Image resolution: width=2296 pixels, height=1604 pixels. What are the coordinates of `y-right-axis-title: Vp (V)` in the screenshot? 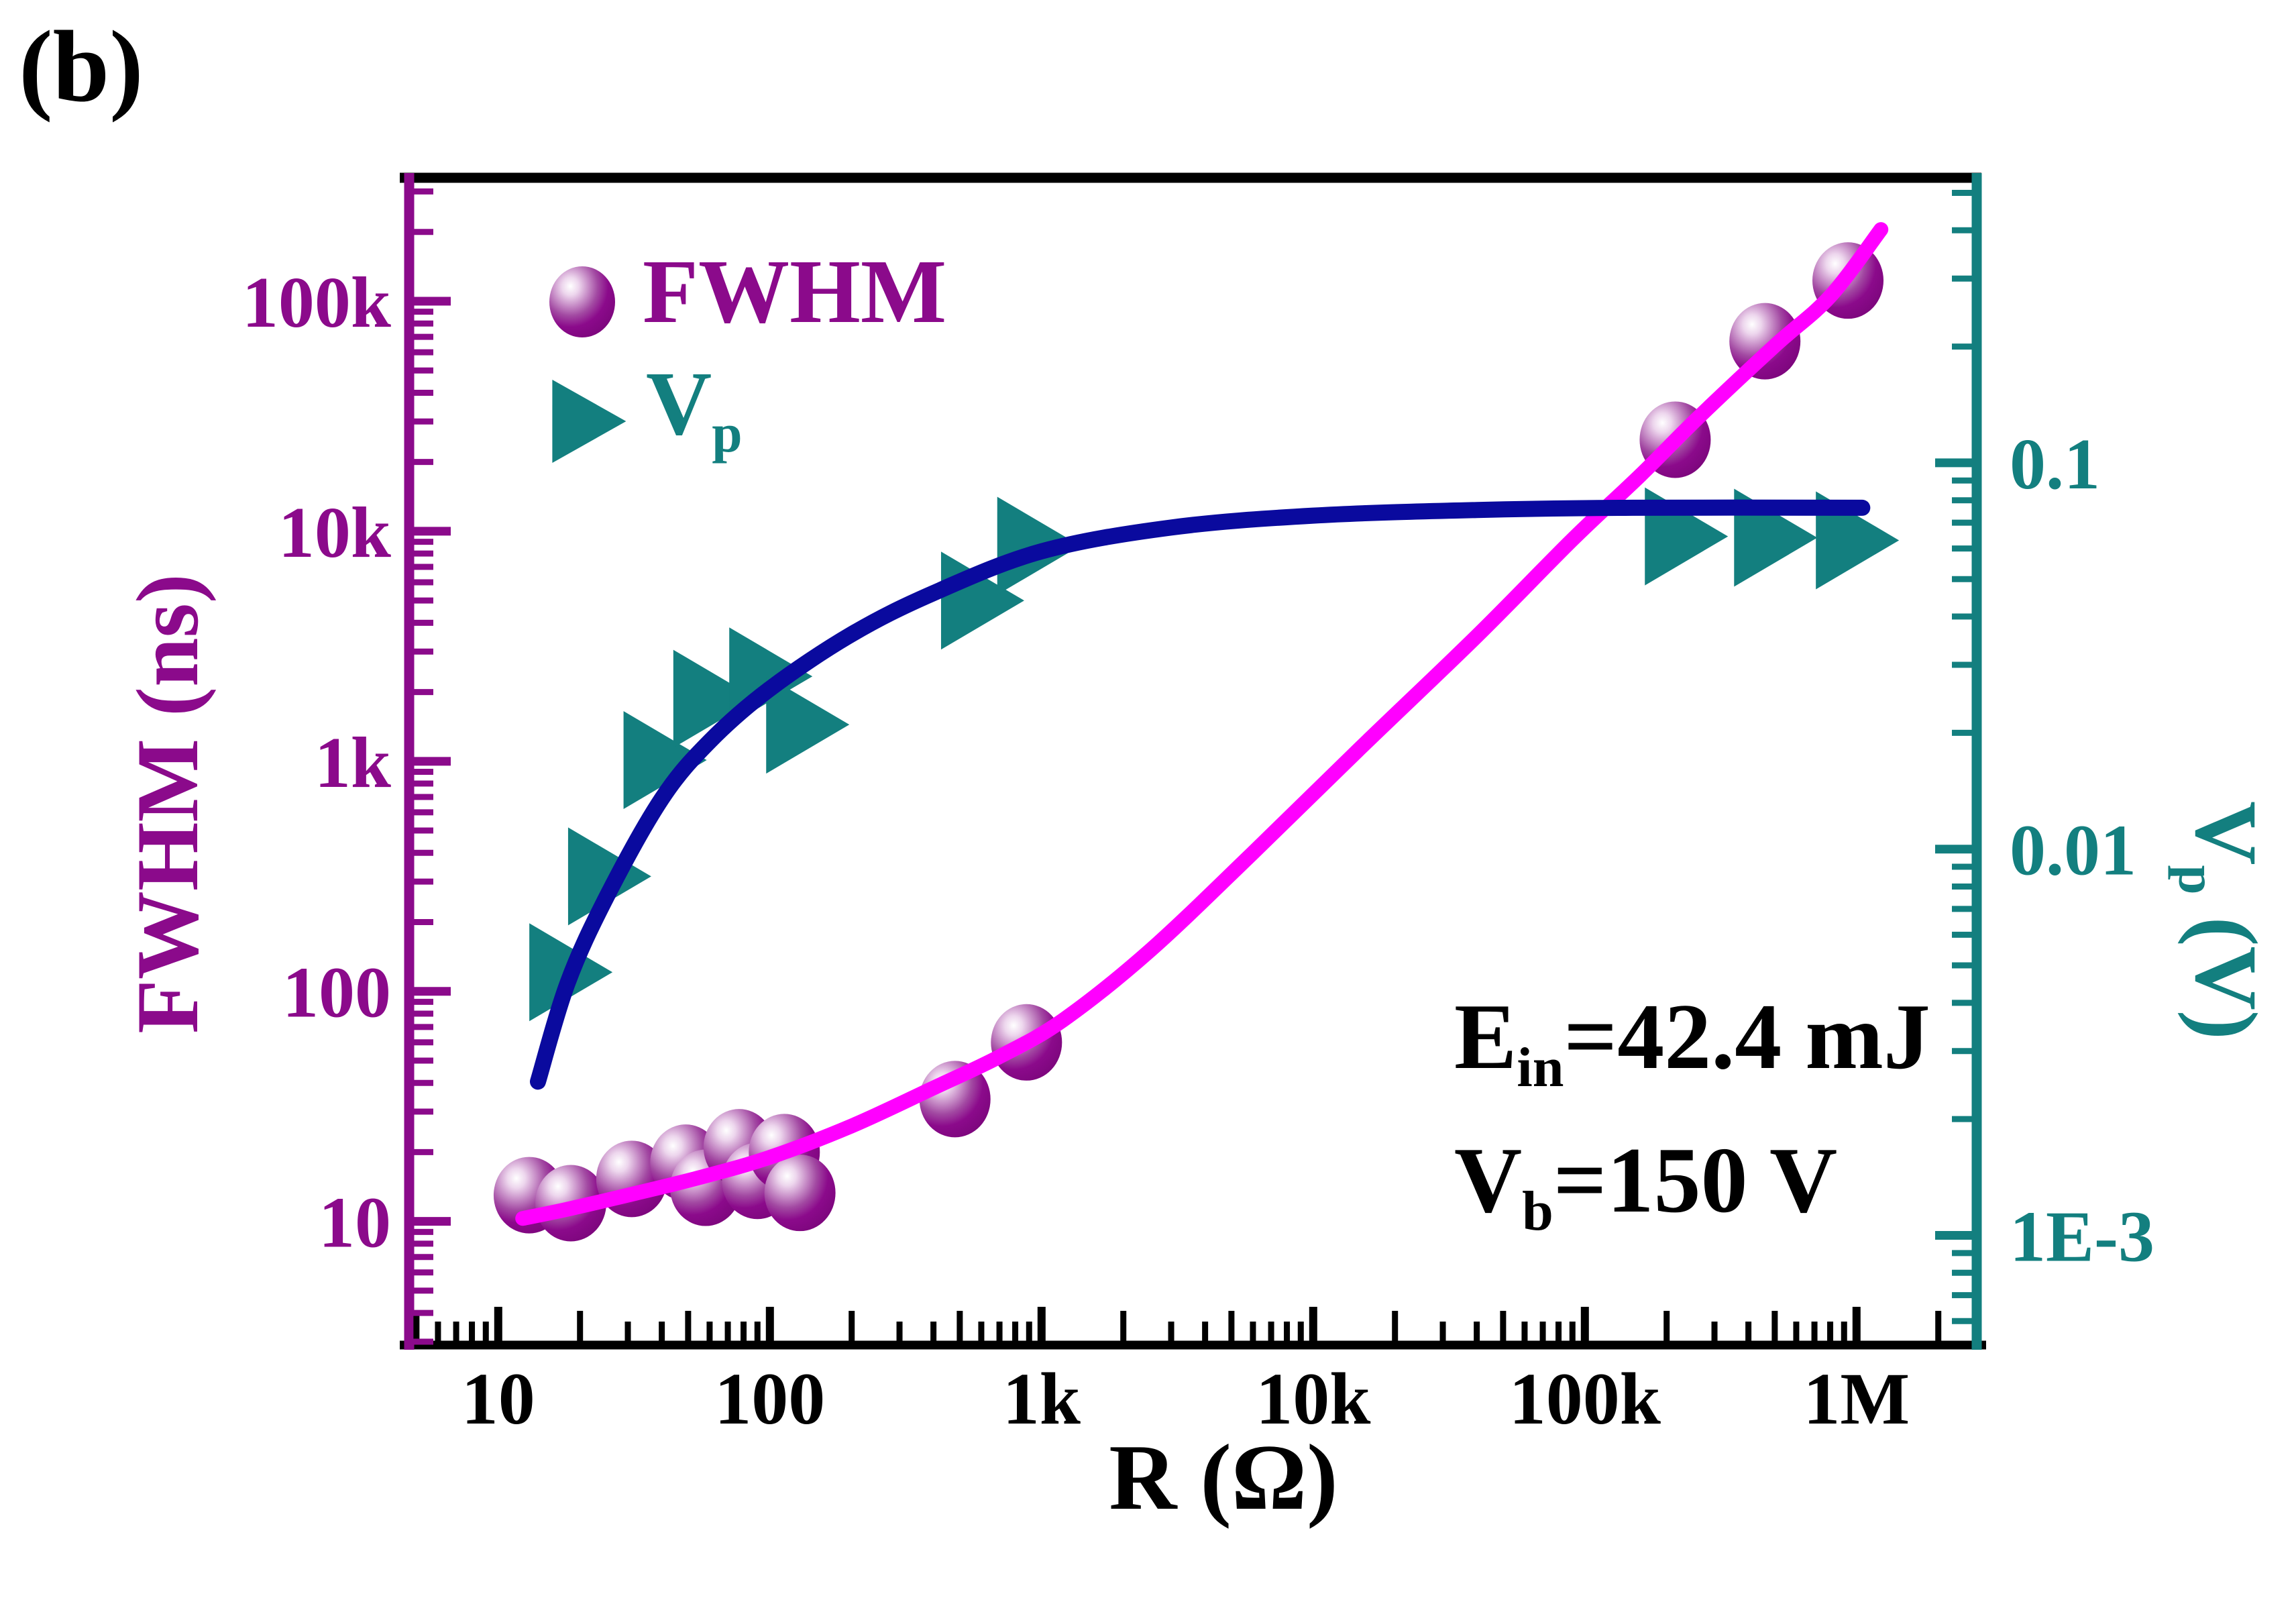 It's located at (2221, 920).